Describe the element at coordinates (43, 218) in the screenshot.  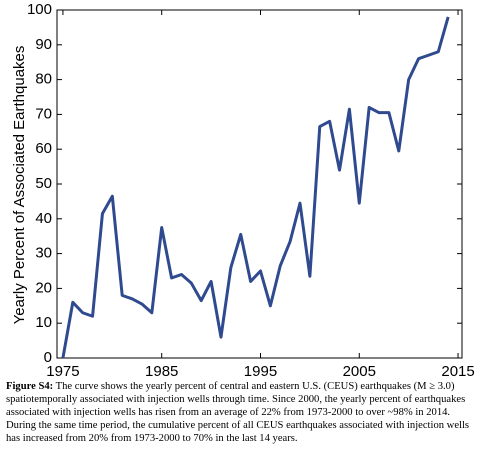
I see `y-tick-label: 40` at that location.